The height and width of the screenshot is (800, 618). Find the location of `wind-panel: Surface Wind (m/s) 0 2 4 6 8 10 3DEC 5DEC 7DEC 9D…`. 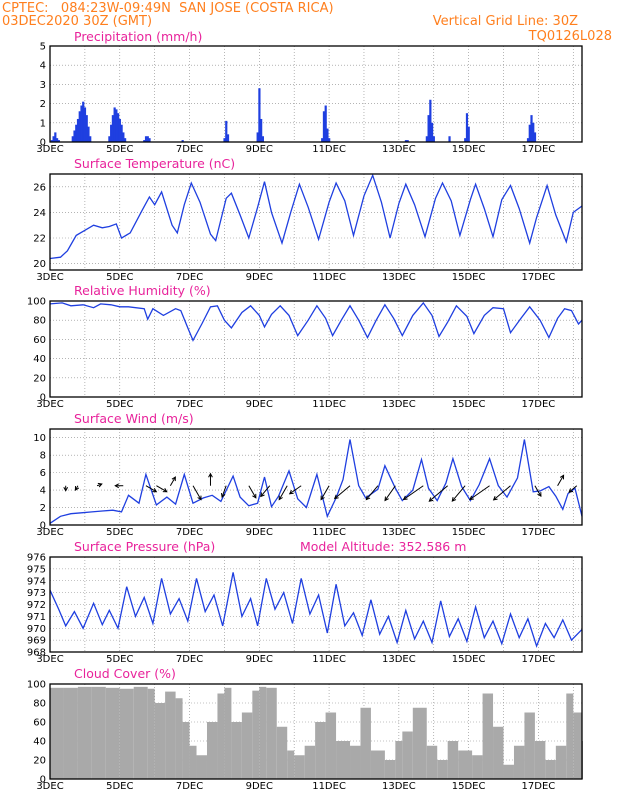

wind-panel: Surface Wind (m/s) 0 2 4 6 8 10 3DEC 5DEC 7DEC 9D… is located at coordinates (308, 474).